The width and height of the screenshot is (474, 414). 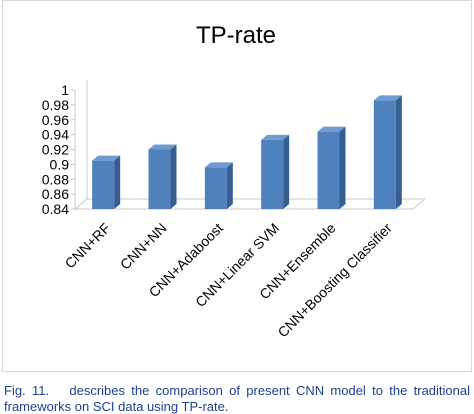 What do you see at coordinates (27, 390) in the screenshot?
I see `caption-figure-label: Fig. 11.` at bounding box center [27, 390].